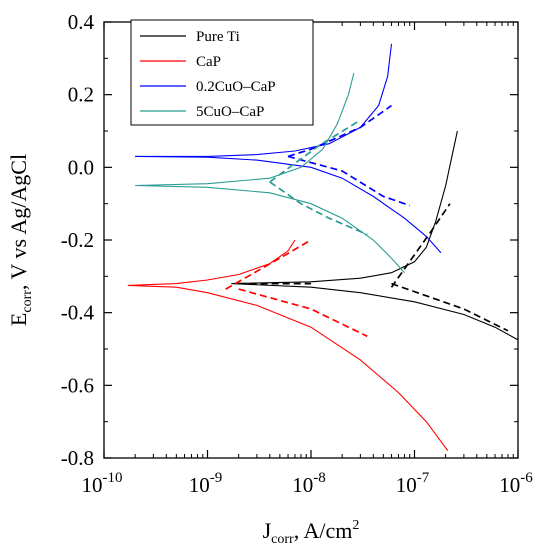 This screenshot has width=545, height=550. I want to click on legend-label: 0.2CuO–CaP, so click(236, 87).